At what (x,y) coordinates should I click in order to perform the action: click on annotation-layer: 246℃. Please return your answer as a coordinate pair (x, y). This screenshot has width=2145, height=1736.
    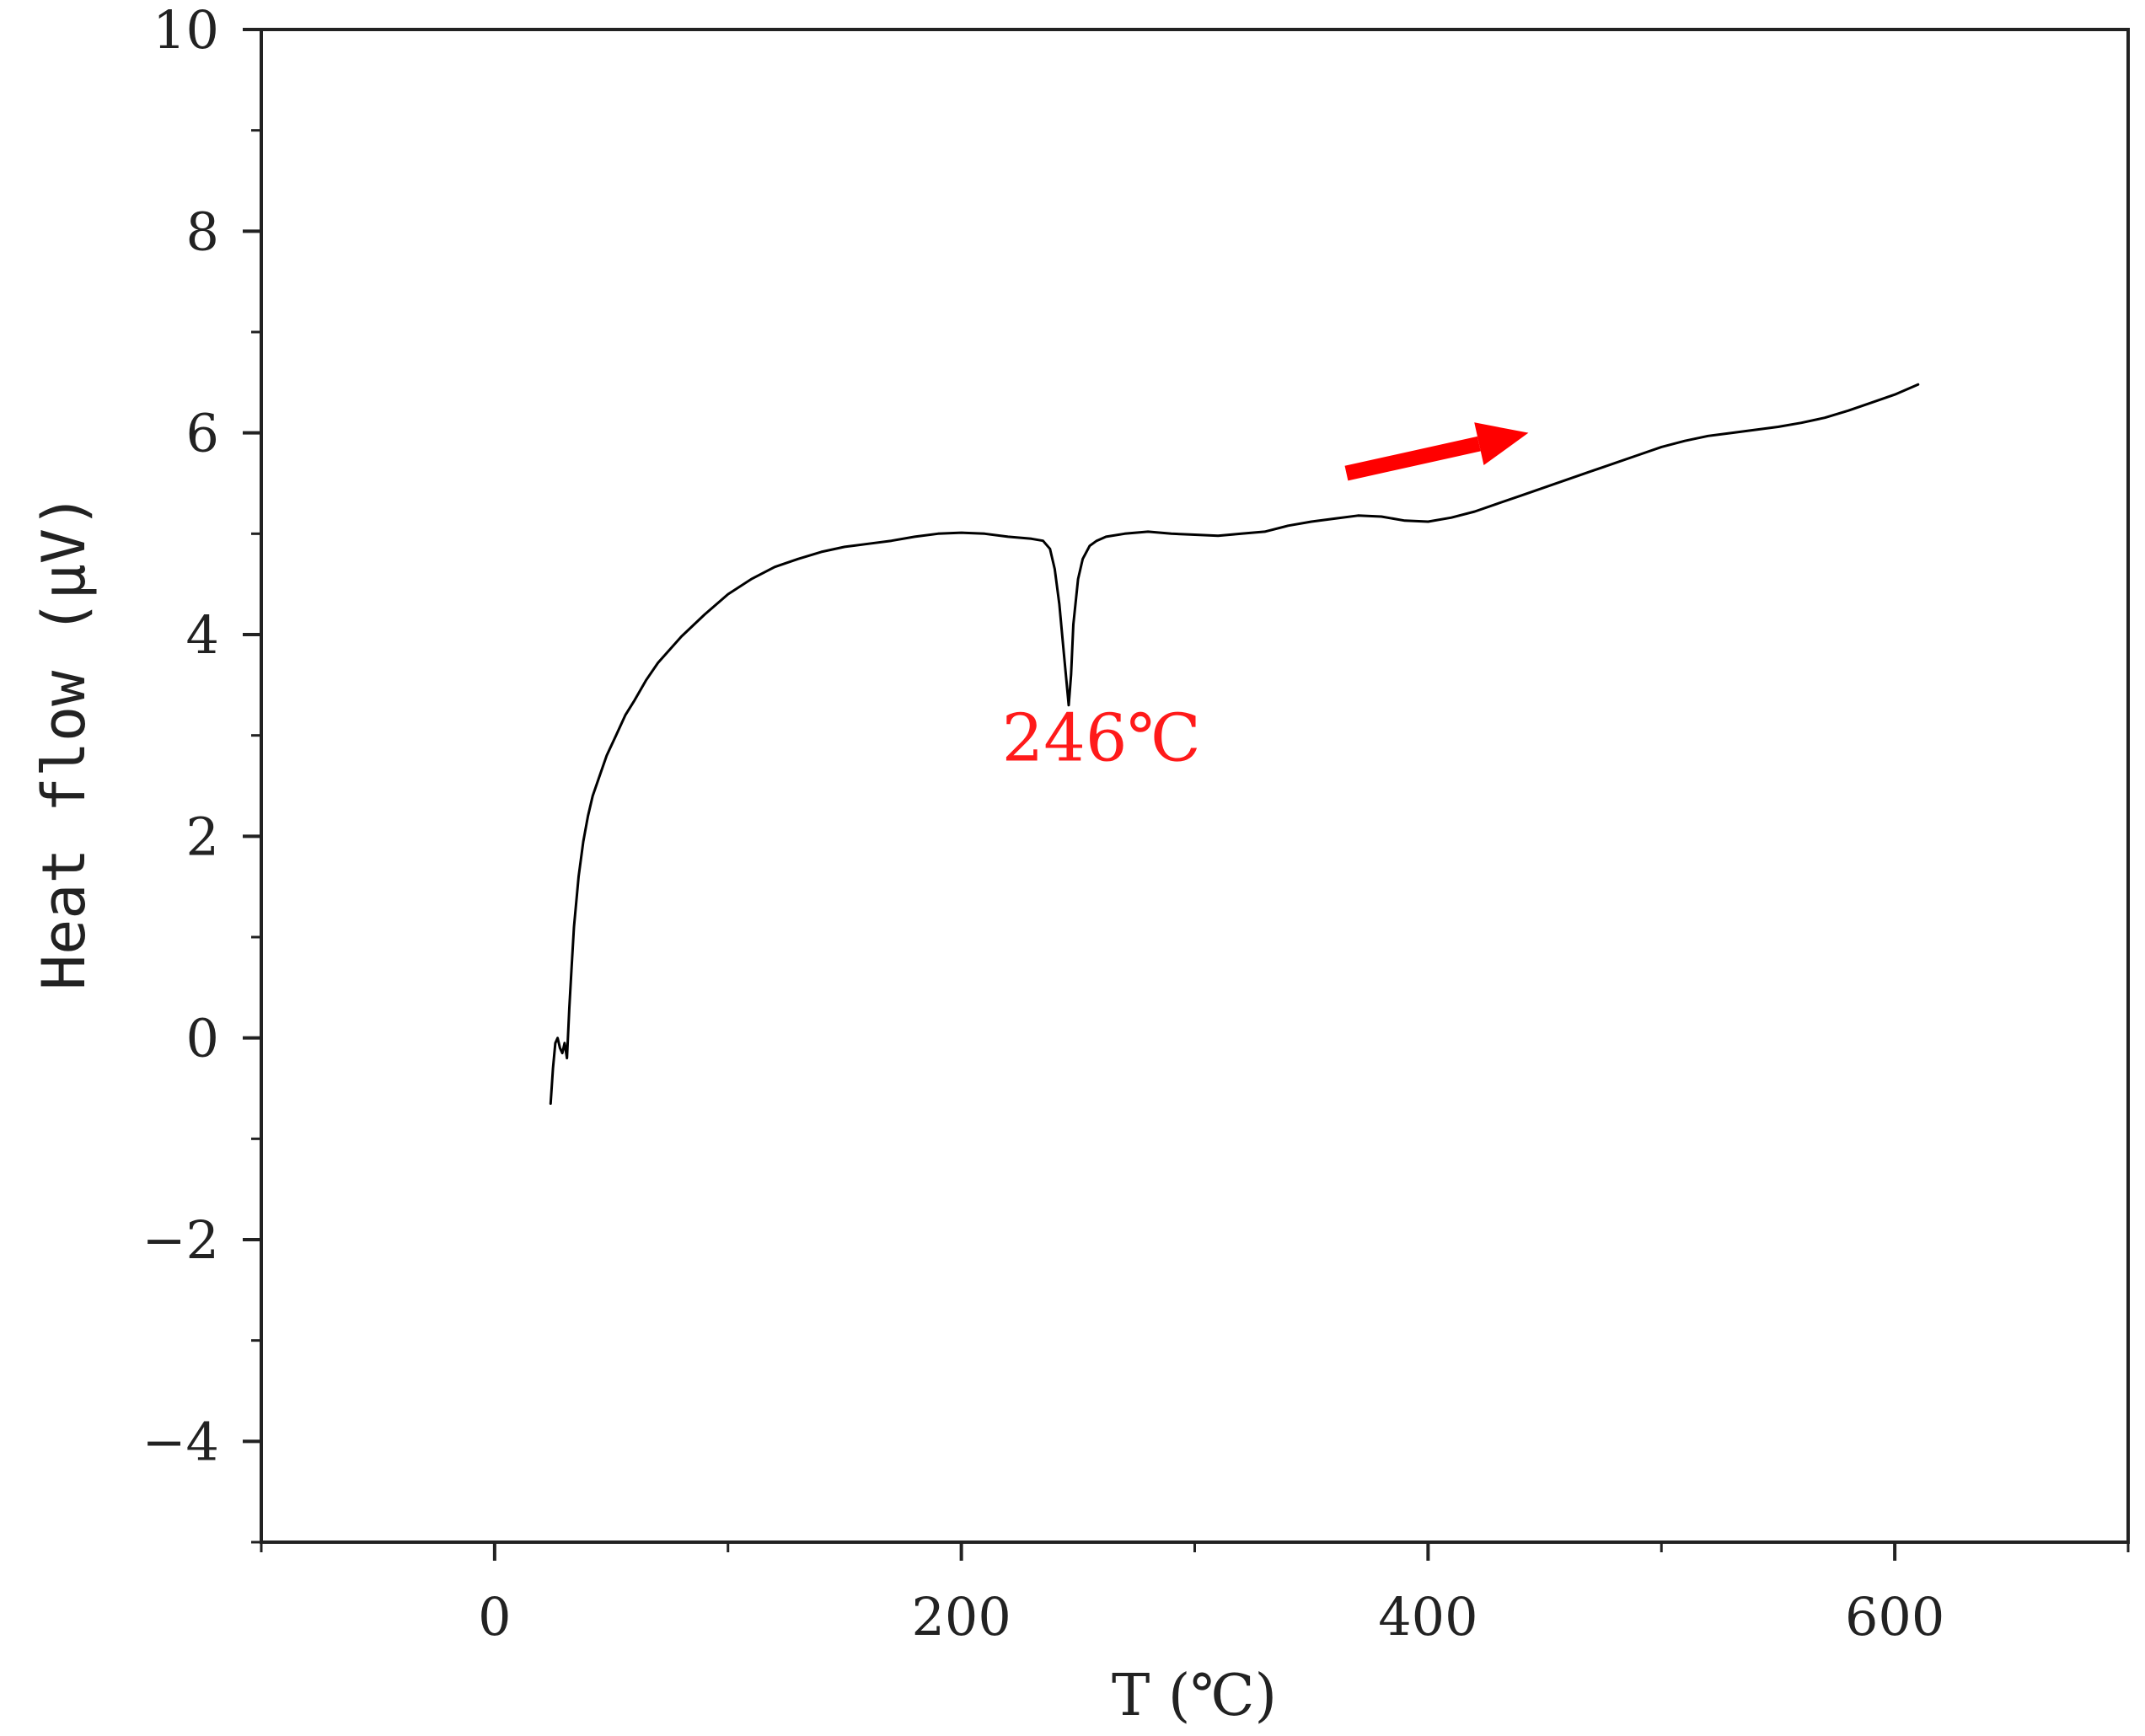
    Looking at the image, I should click on (1265, 599).